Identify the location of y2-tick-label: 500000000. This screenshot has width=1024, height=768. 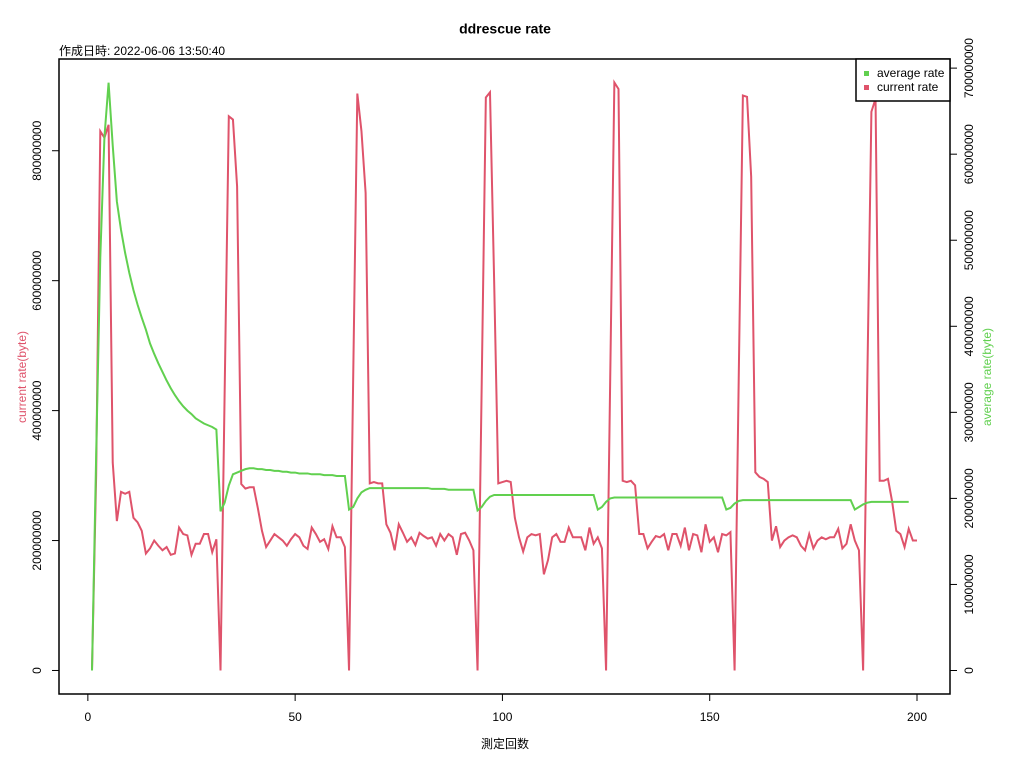
(969, 240).